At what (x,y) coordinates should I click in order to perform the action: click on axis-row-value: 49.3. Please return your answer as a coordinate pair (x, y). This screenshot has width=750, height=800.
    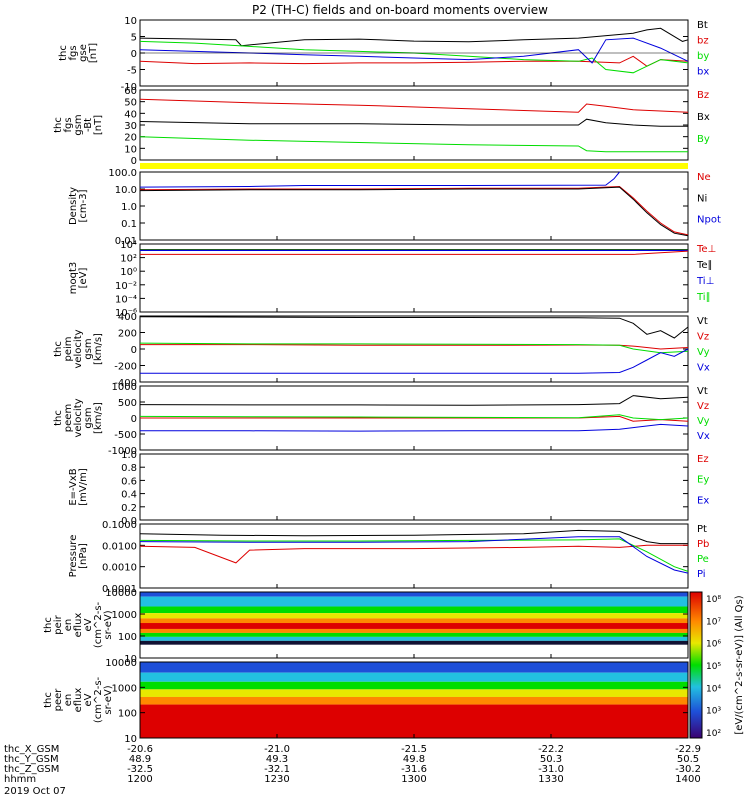
    Looking at the image, I should click on (277, 759).